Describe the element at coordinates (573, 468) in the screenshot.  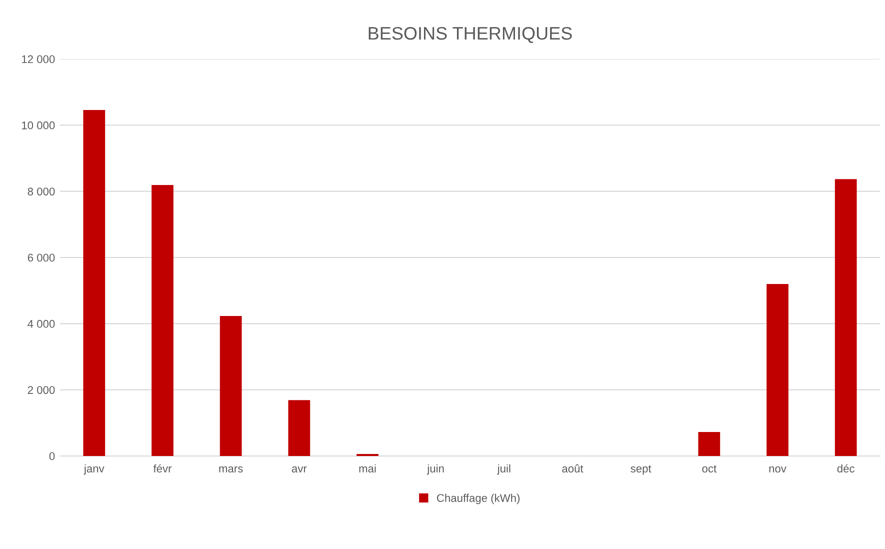
I see `x-tick-label: août` at that location.